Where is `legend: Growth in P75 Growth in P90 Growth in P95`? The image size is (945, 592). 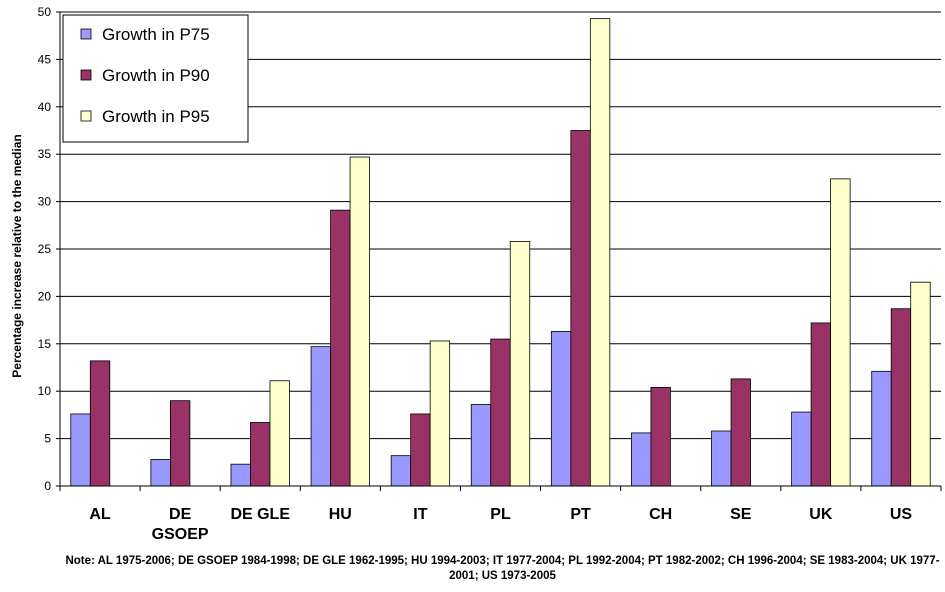 legend: Growth in P75 Growth in P90 Growth in P95 is located at coordinates (155, 78).